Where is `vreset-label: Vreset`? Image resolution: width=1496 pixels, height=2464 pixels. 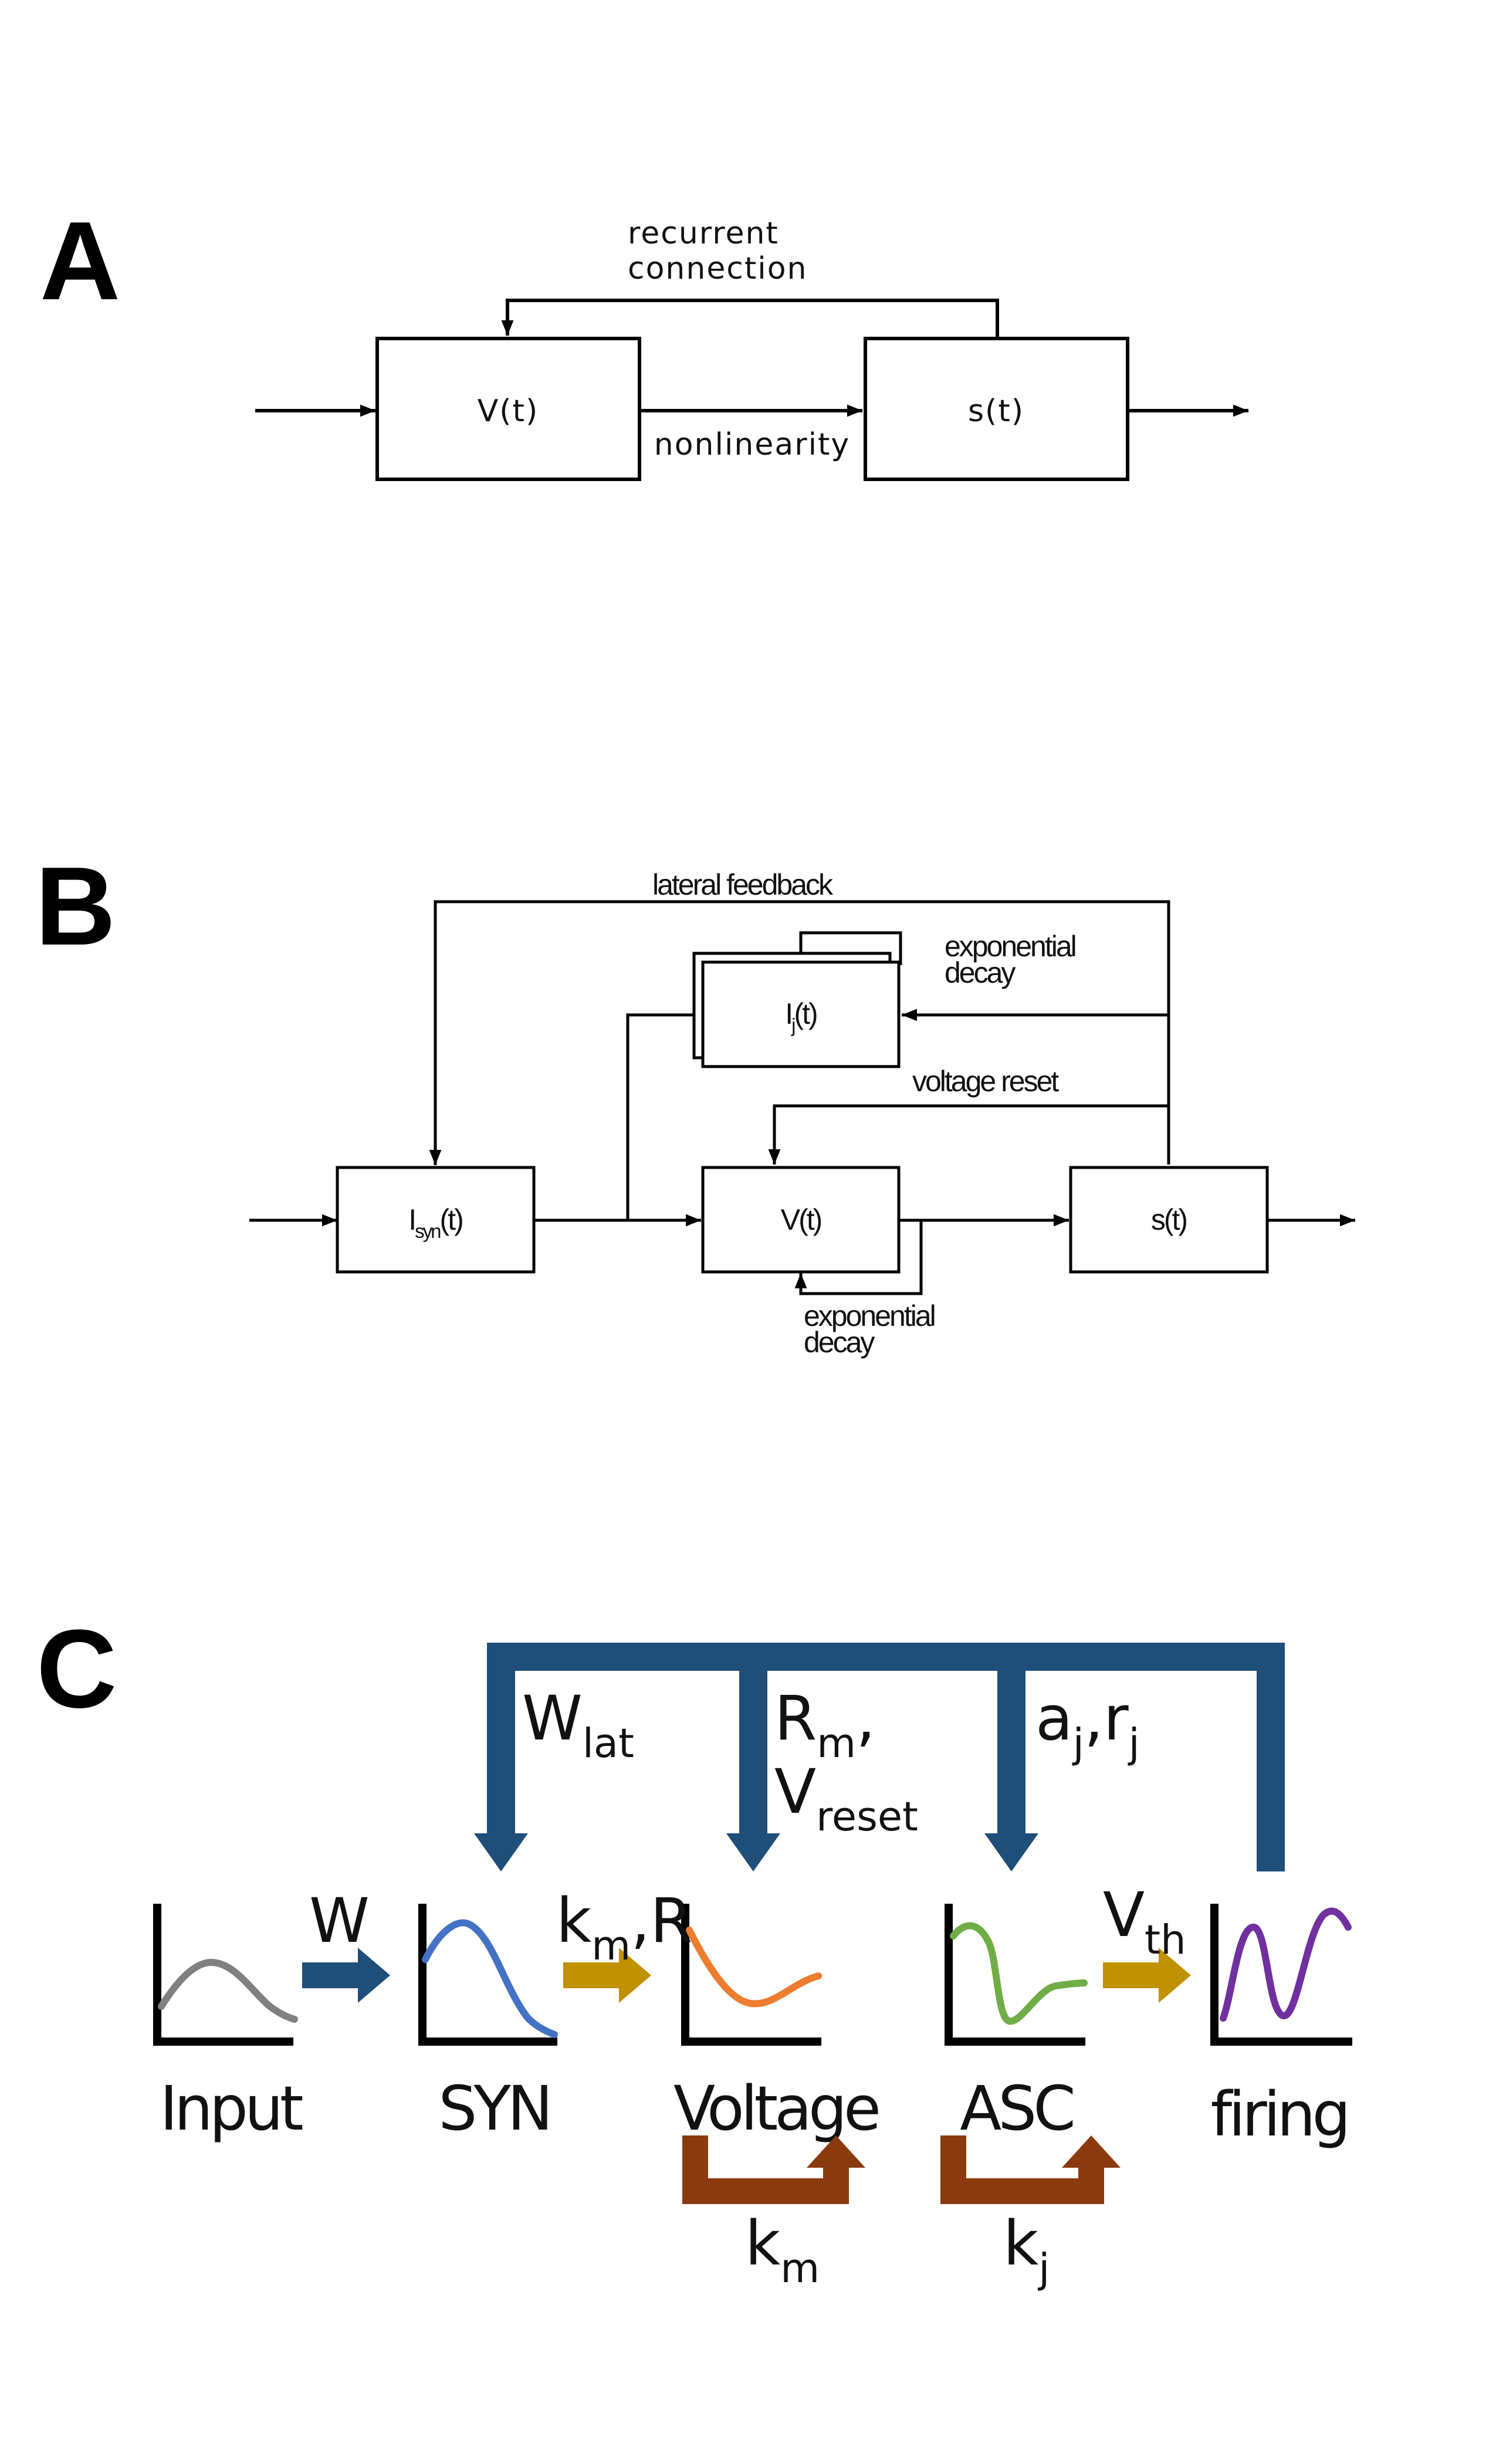 vreset-label: Vreset is located at coordinates (846, 1798).